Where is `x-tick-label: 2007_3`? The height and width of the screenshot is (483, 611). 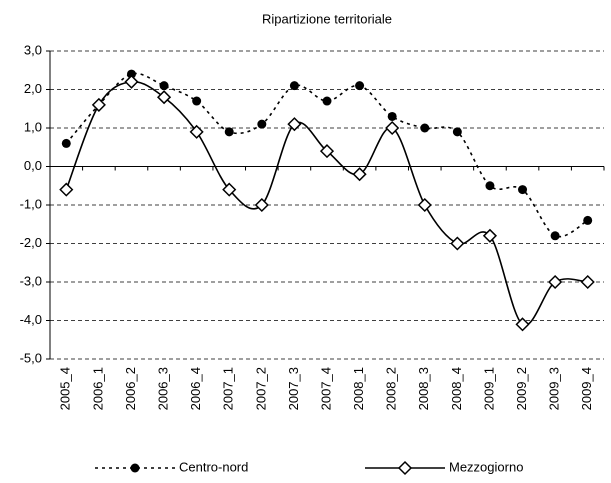
x-tick-label: 2007_3 is located at coordinates (293, 388).